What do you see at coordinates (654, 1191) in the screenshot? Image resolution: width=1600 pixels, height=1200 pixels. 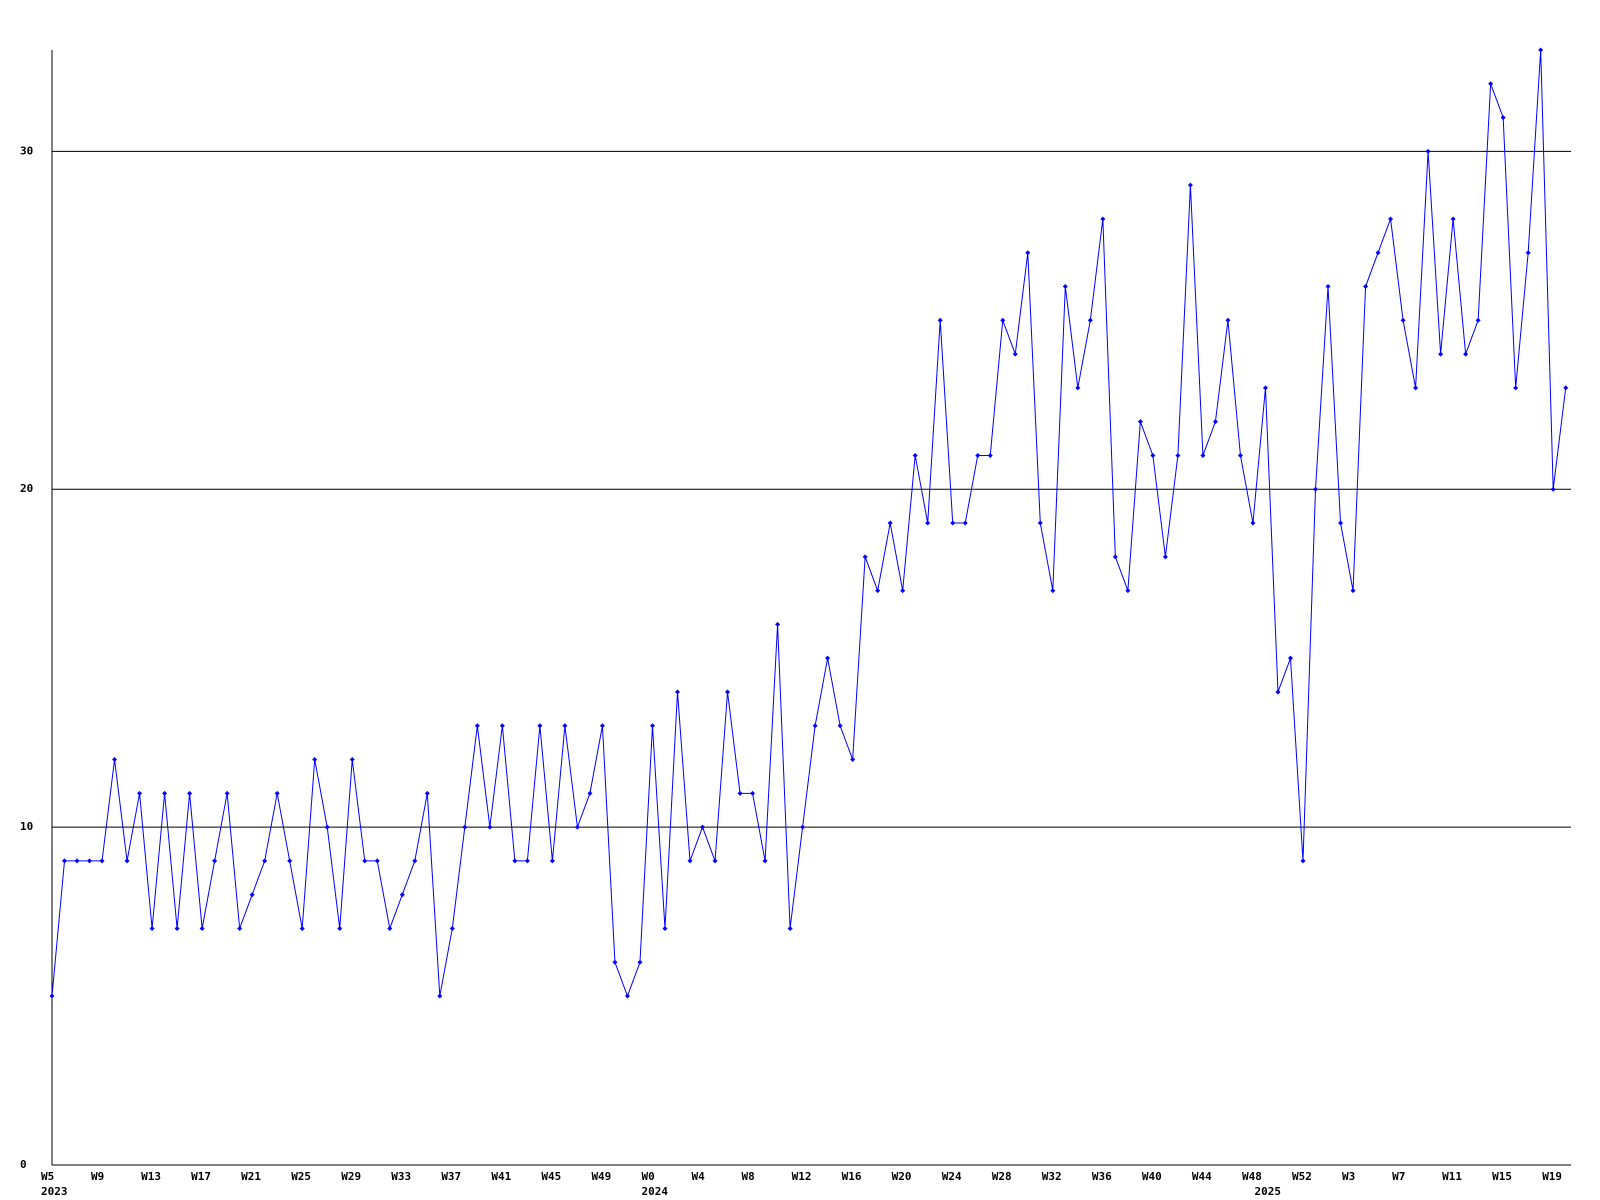 I see `year-label: 2024` at bounding box center [654, 1191].